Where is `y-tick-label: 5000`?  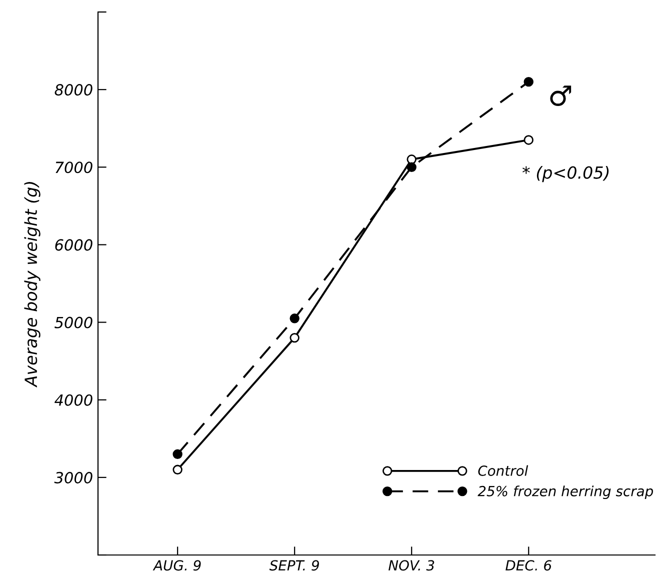 y-tick-label: 5000 is located at coordinates (73, 322).